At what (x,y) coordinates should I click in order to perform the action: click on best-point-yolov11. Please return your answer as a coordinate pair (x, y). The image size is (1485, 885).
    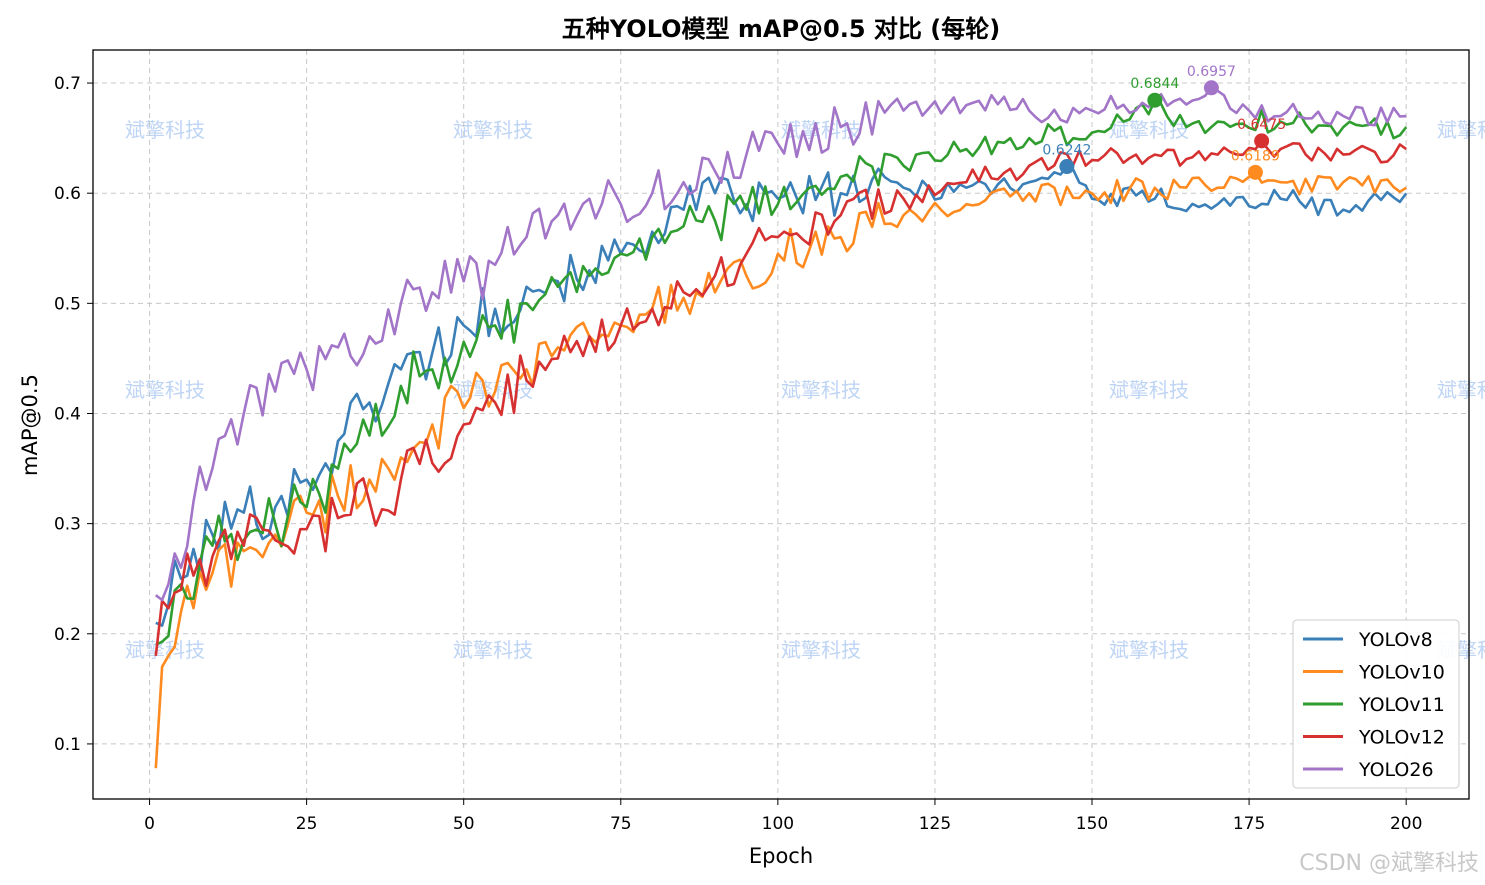
    Looking at the image, I should click on (1155, 100).